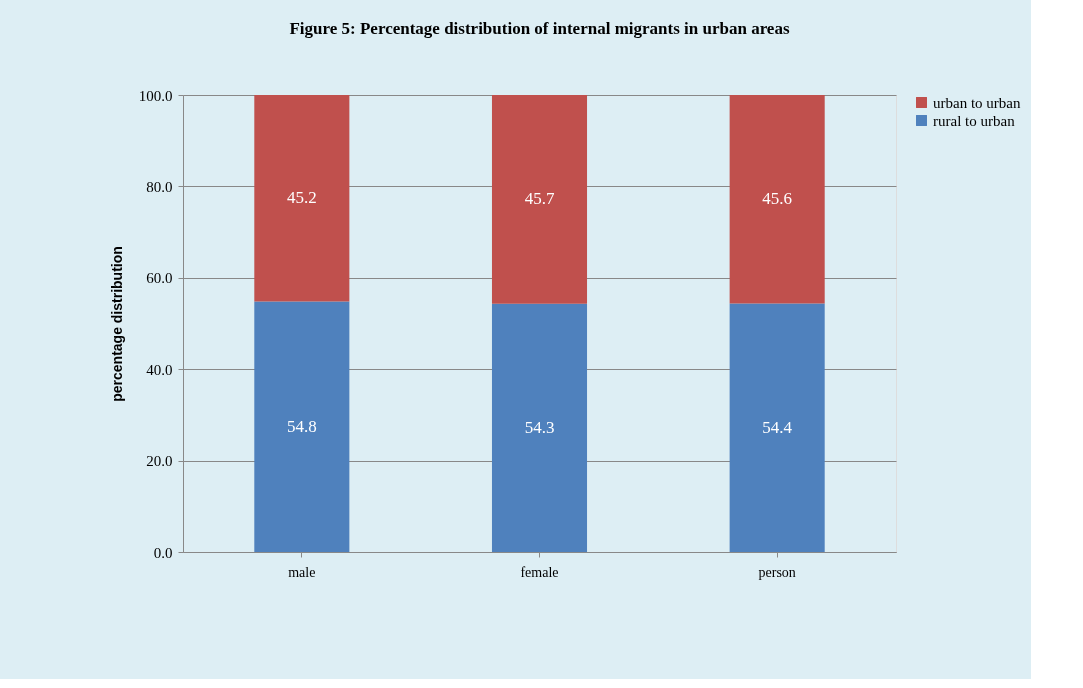 Image resolution: width=1083 pixels, height=688 pixels. I want to click on data-label: 54.8, so click(301, 426).